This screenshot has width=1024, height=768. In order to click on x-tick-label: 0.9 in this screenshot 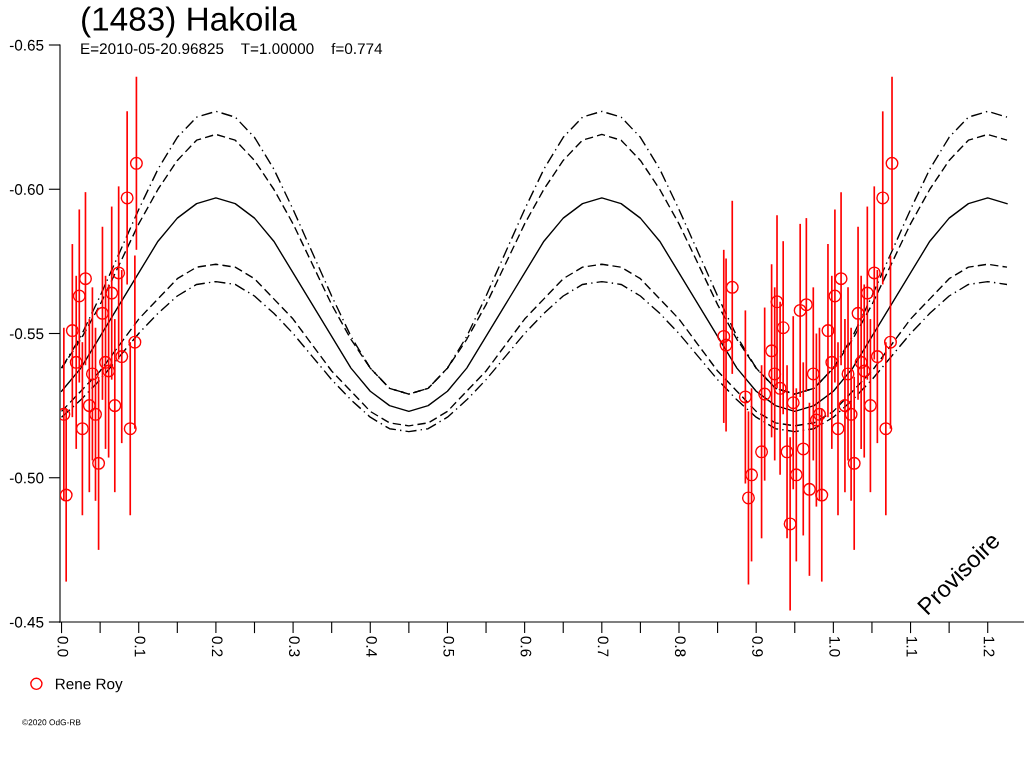, I will do `click(757, 646)`.